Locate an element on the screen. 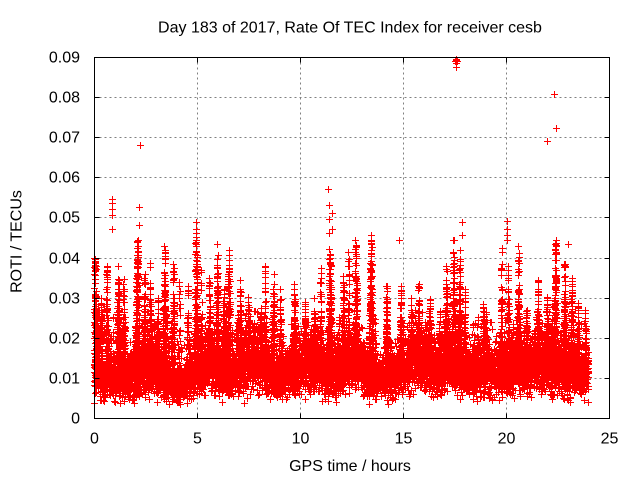 The height and width of the screenshot is (485, 640). svg-text: 0.06 is located at coordinates (64, 178).